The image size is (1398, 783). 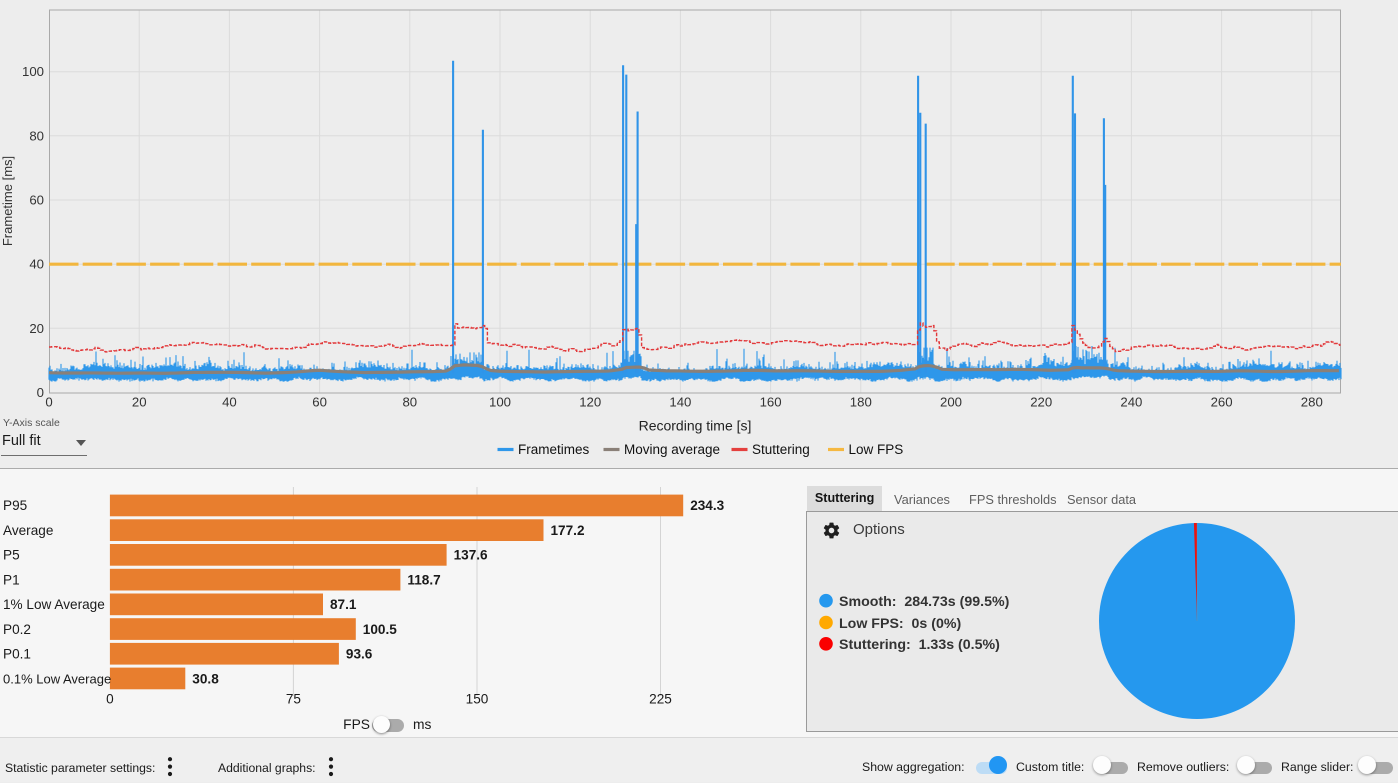 What do you see at coordinates (695, 426) in the screenshot?
I see `svg-text: Recording time [s]` at bounding box center [695, 426].